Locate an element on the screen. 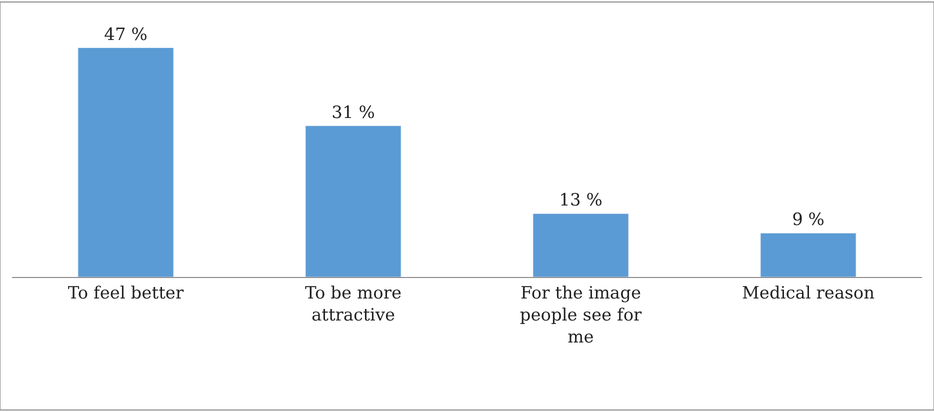  data-label: 9 % is located at coordinates (808, 220).